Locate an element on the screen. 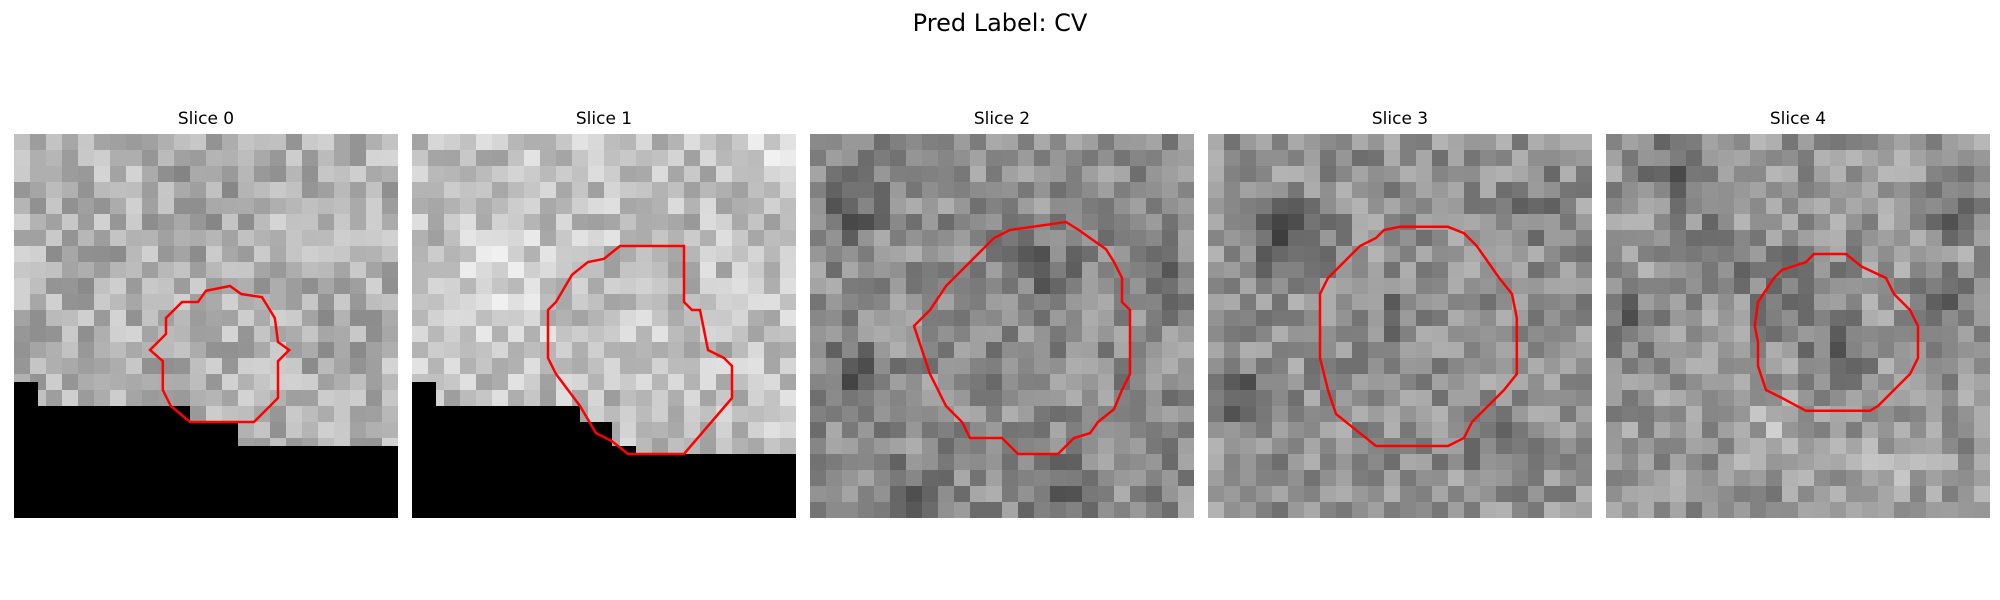  slice-panel-1: Slice 1 is located at coordinates (604, 313).